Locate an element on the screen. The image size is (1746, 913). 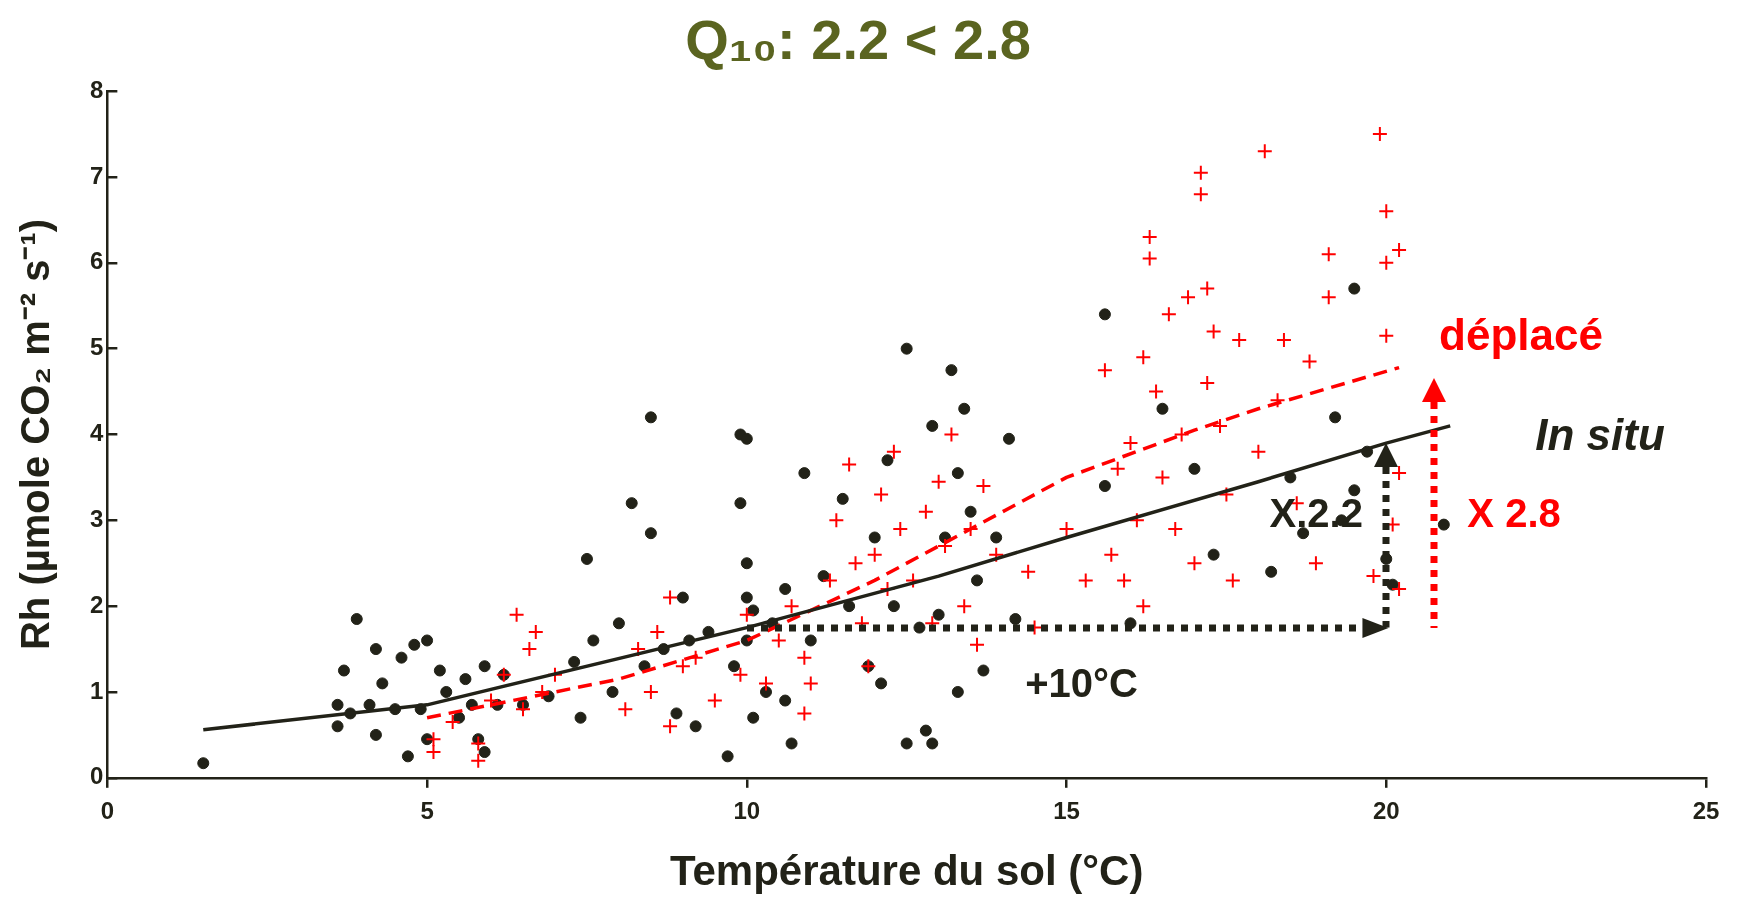
y-tick-label: 1 is located at coordinates (96, 690).